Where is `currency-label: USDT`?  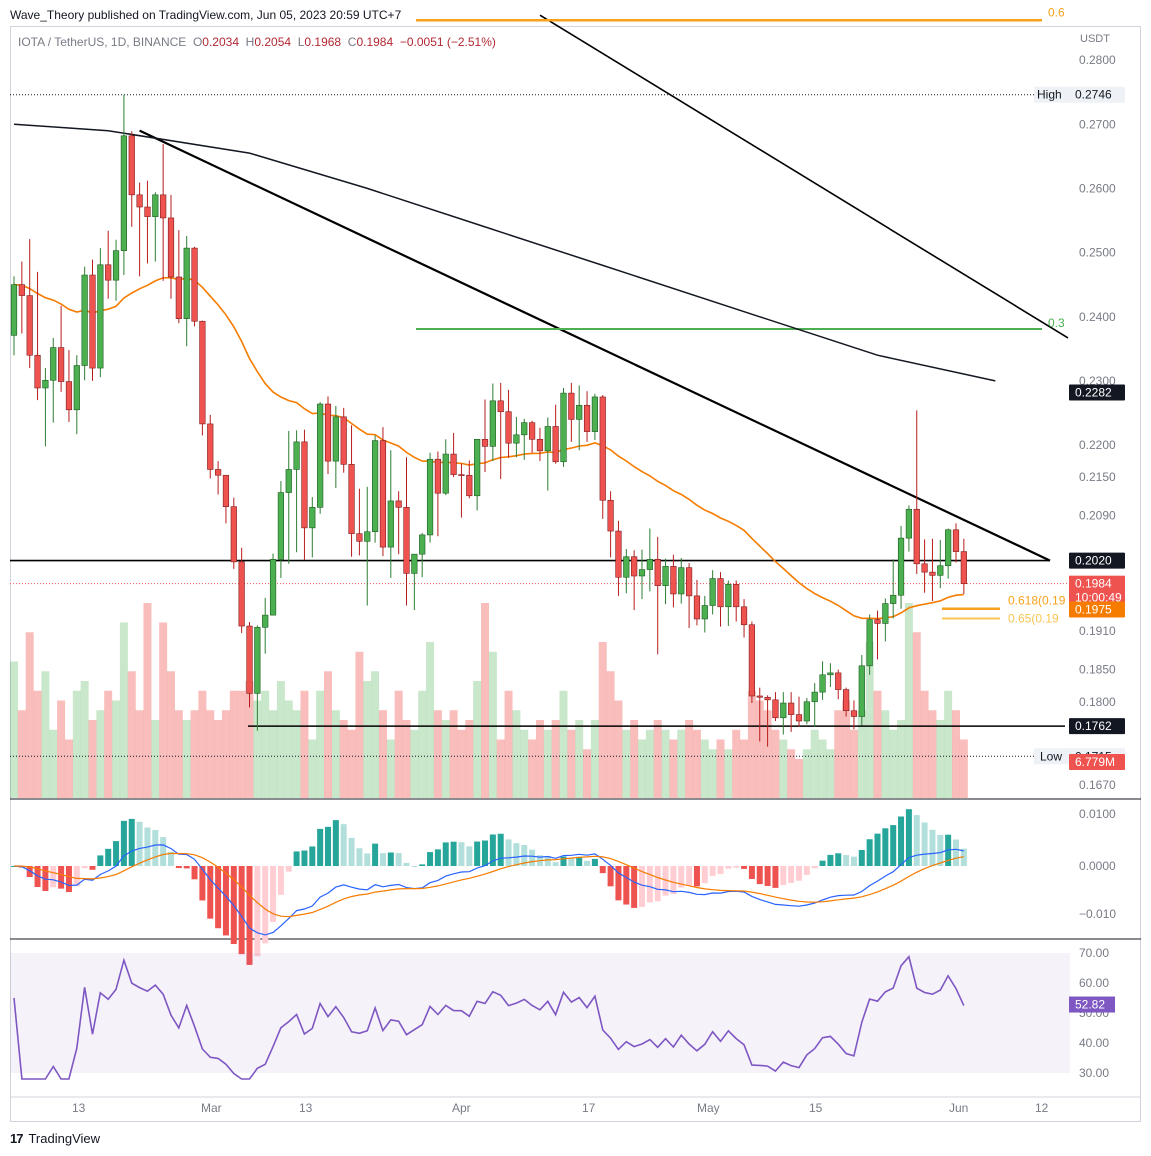
currency-label: USDT is located at coordinates (1095, 39).